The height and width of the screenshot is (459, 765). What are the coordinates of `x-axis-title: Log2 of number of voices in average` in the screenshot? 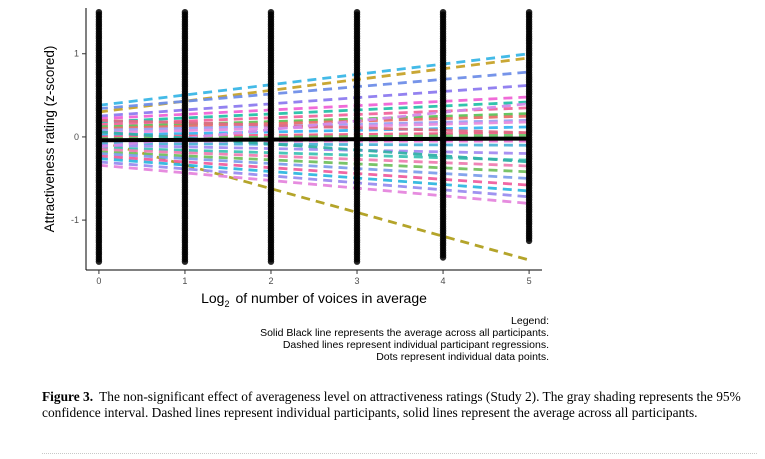 It's located at (314, 299).